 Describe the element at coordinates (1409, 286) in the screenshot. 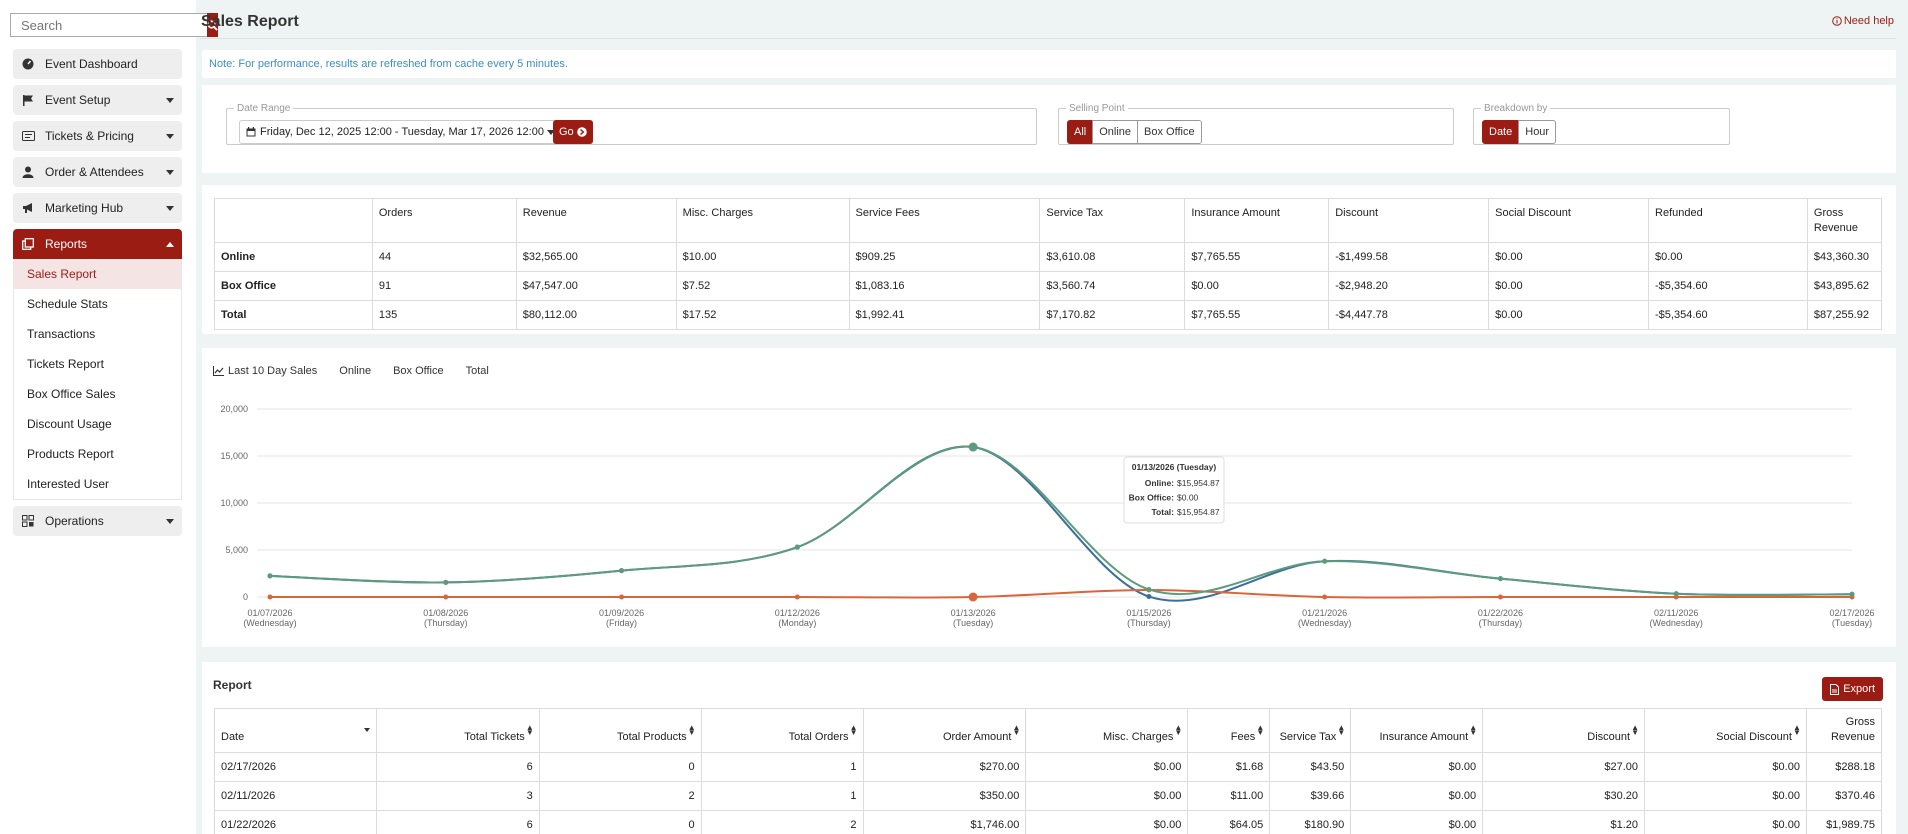

I see `summary-cell: -$2,948.20` at that location.